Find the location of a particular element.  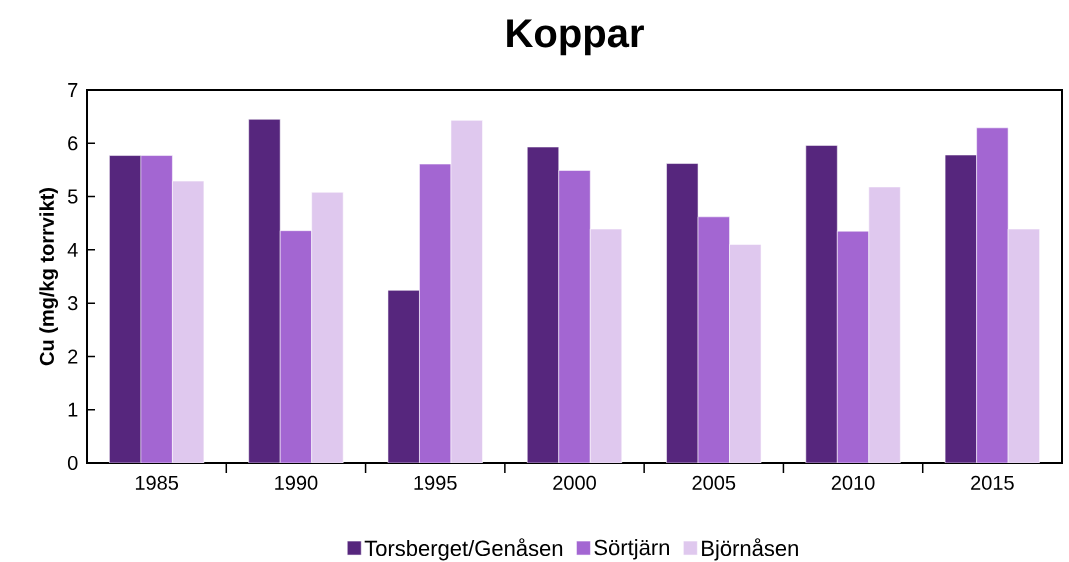

x-tick-label: 2005 is located at coordinates (714, 482).